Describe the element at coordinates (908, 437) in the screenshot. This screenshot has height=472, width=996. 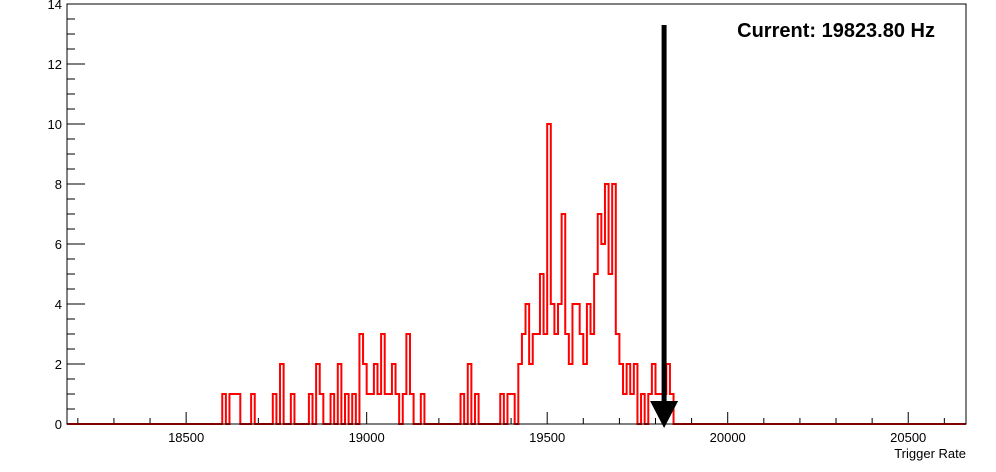
I see `x-tick-label: 20500` at that location.